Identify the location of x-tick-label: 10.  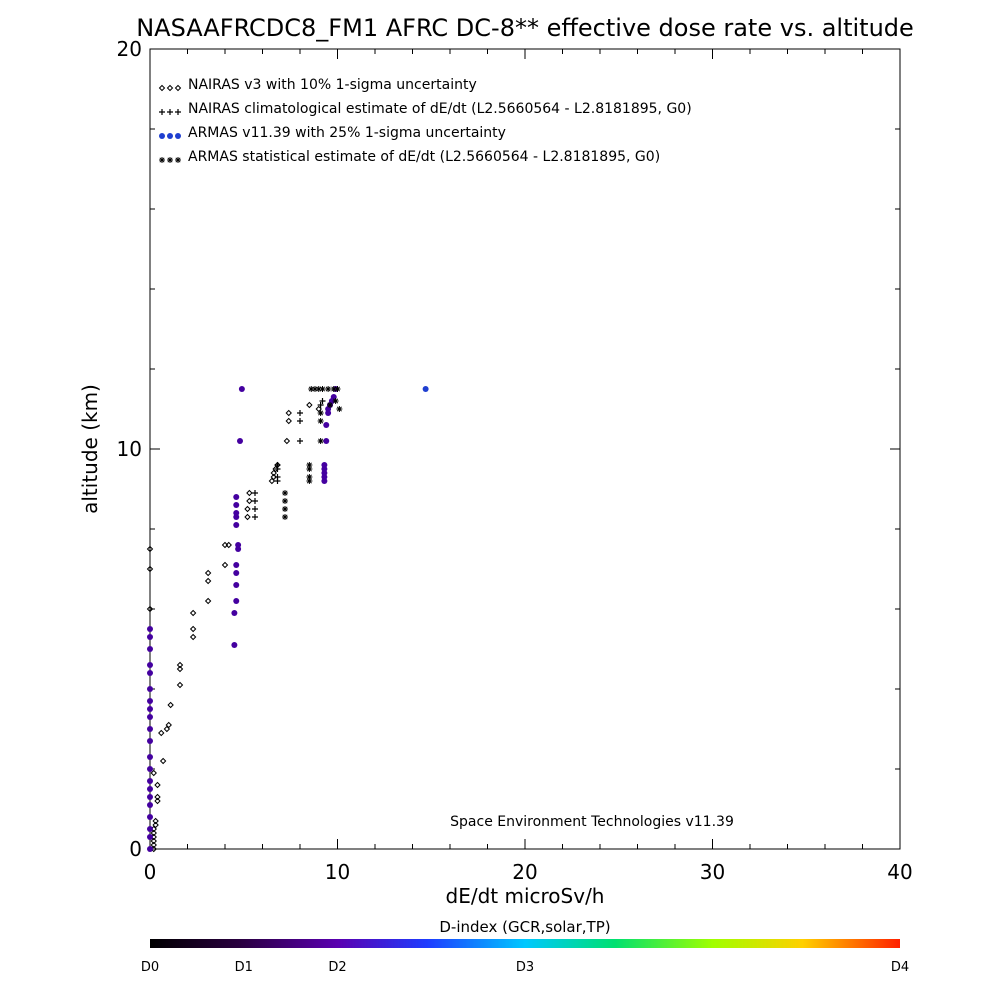
(337, 872).